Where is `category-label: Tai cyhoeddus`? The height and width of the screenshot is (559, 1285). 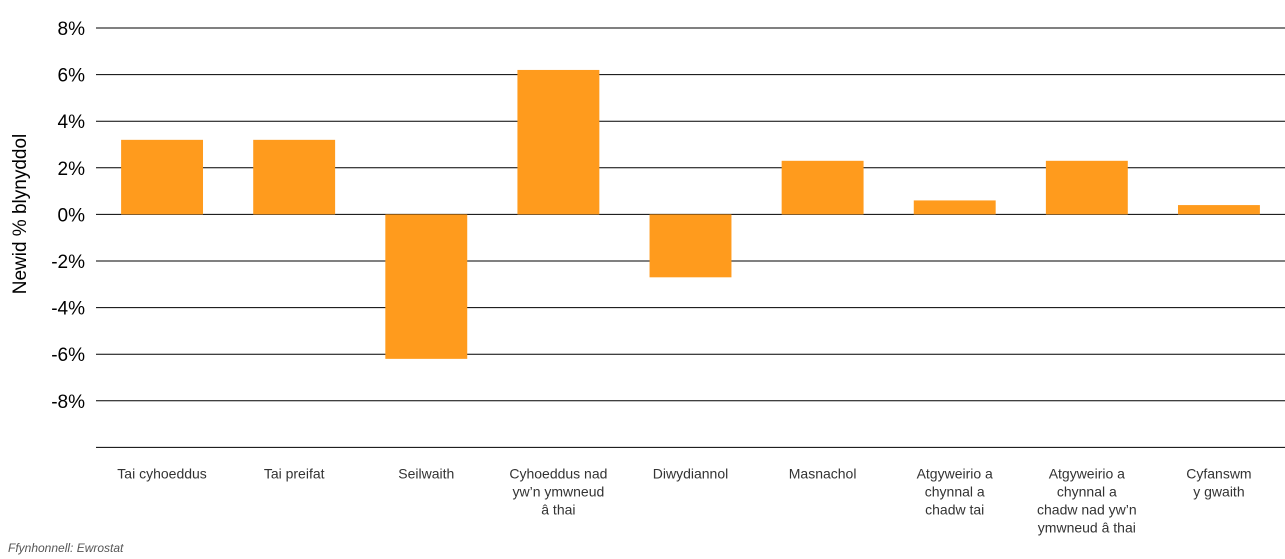 category-label: Tai cyhoeddus is located at coordinates (162, 473).